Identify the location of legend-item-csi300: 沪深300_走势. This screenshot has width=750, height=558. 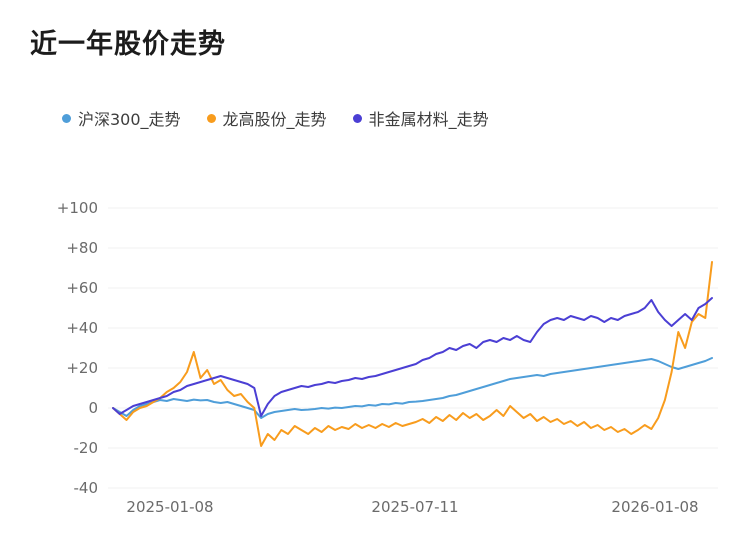
(121, 118).